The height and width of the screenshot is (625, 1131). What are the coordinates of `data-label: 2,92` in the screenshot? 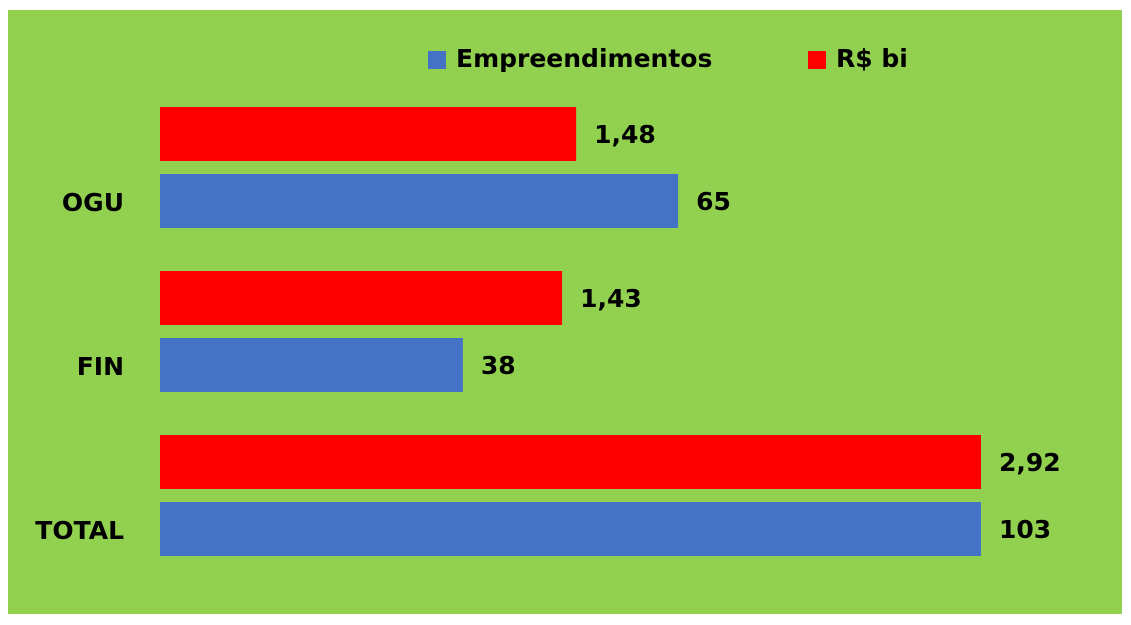 It's located at (1030, 462).